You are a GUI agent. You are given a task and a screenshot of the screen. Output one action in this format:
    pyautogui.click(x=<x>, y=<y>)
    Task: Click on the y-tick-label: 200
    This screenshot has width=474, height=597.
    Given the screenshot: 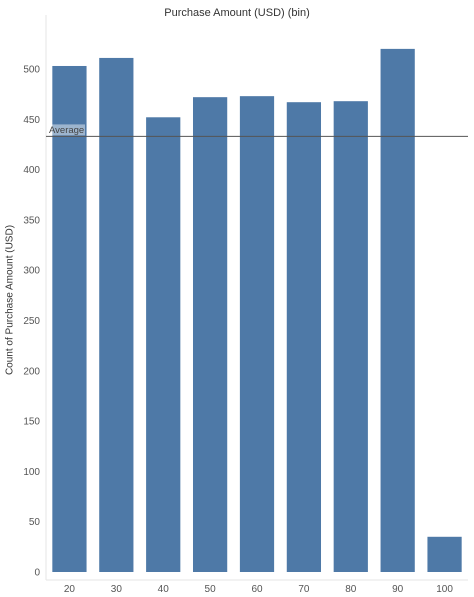 What is the action you would take?
    pyautogui.click(x=31, y=371)
    